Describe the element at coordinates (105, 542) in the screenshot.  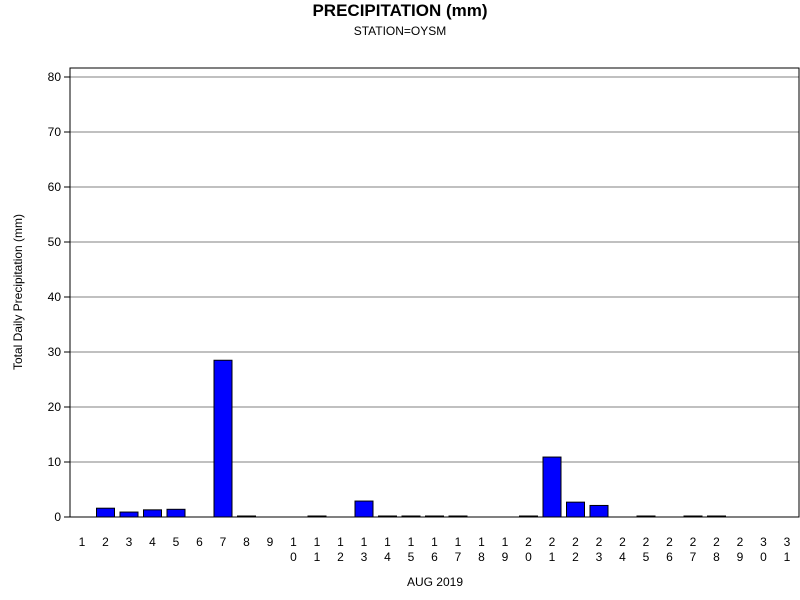
I see `x-tick-label: 2` at that location.